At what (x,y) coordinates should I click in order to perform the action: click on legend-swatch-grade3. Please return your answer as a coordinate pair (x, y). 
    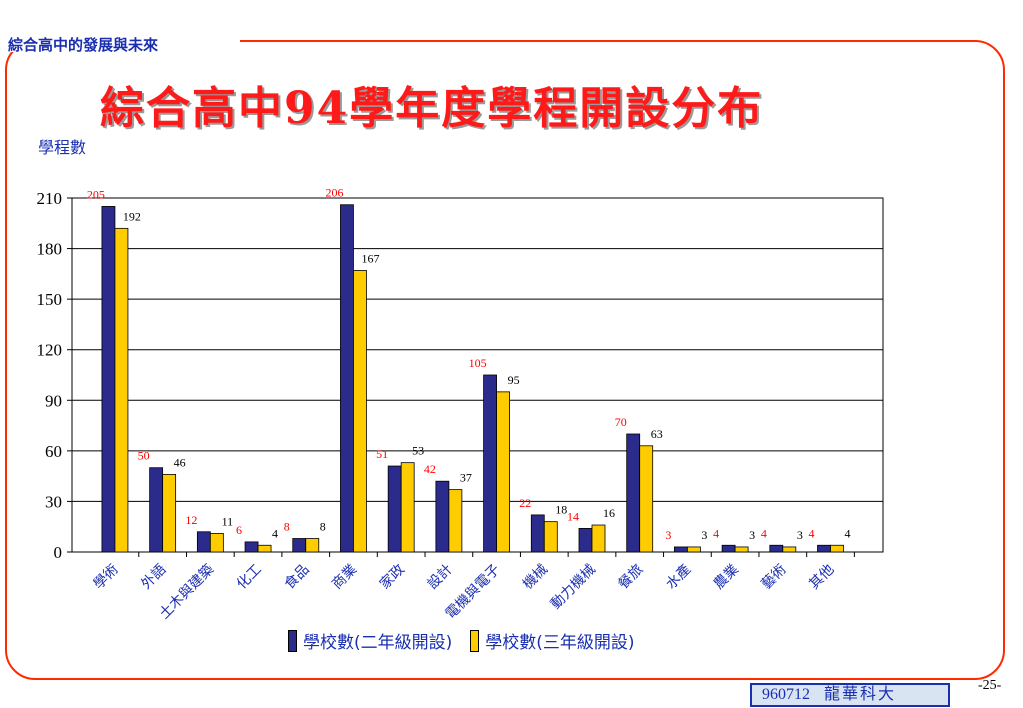
    Looking at the image, I should click on (475, 640).